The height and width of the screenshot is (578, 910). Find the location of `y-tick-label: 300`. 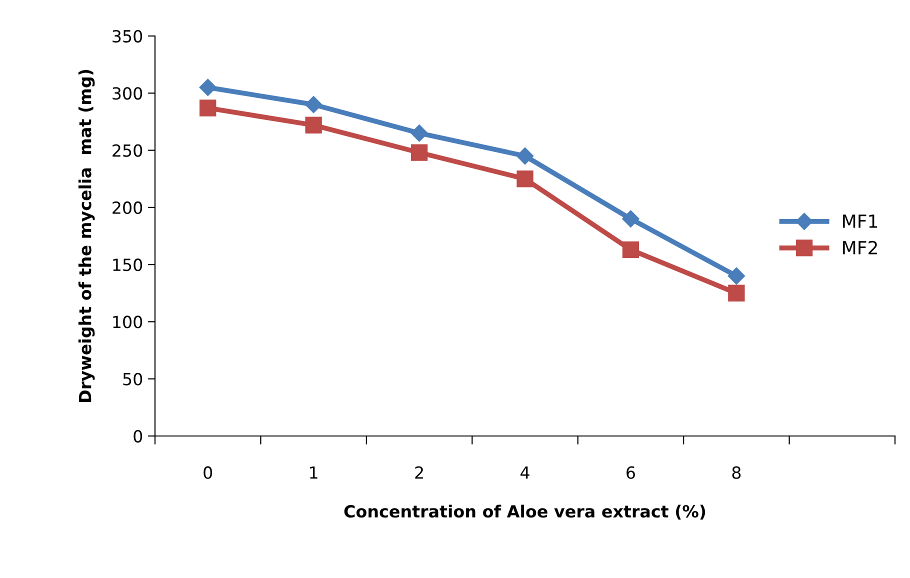

y-tick-label: 300 is located at coordinates (127, 93).